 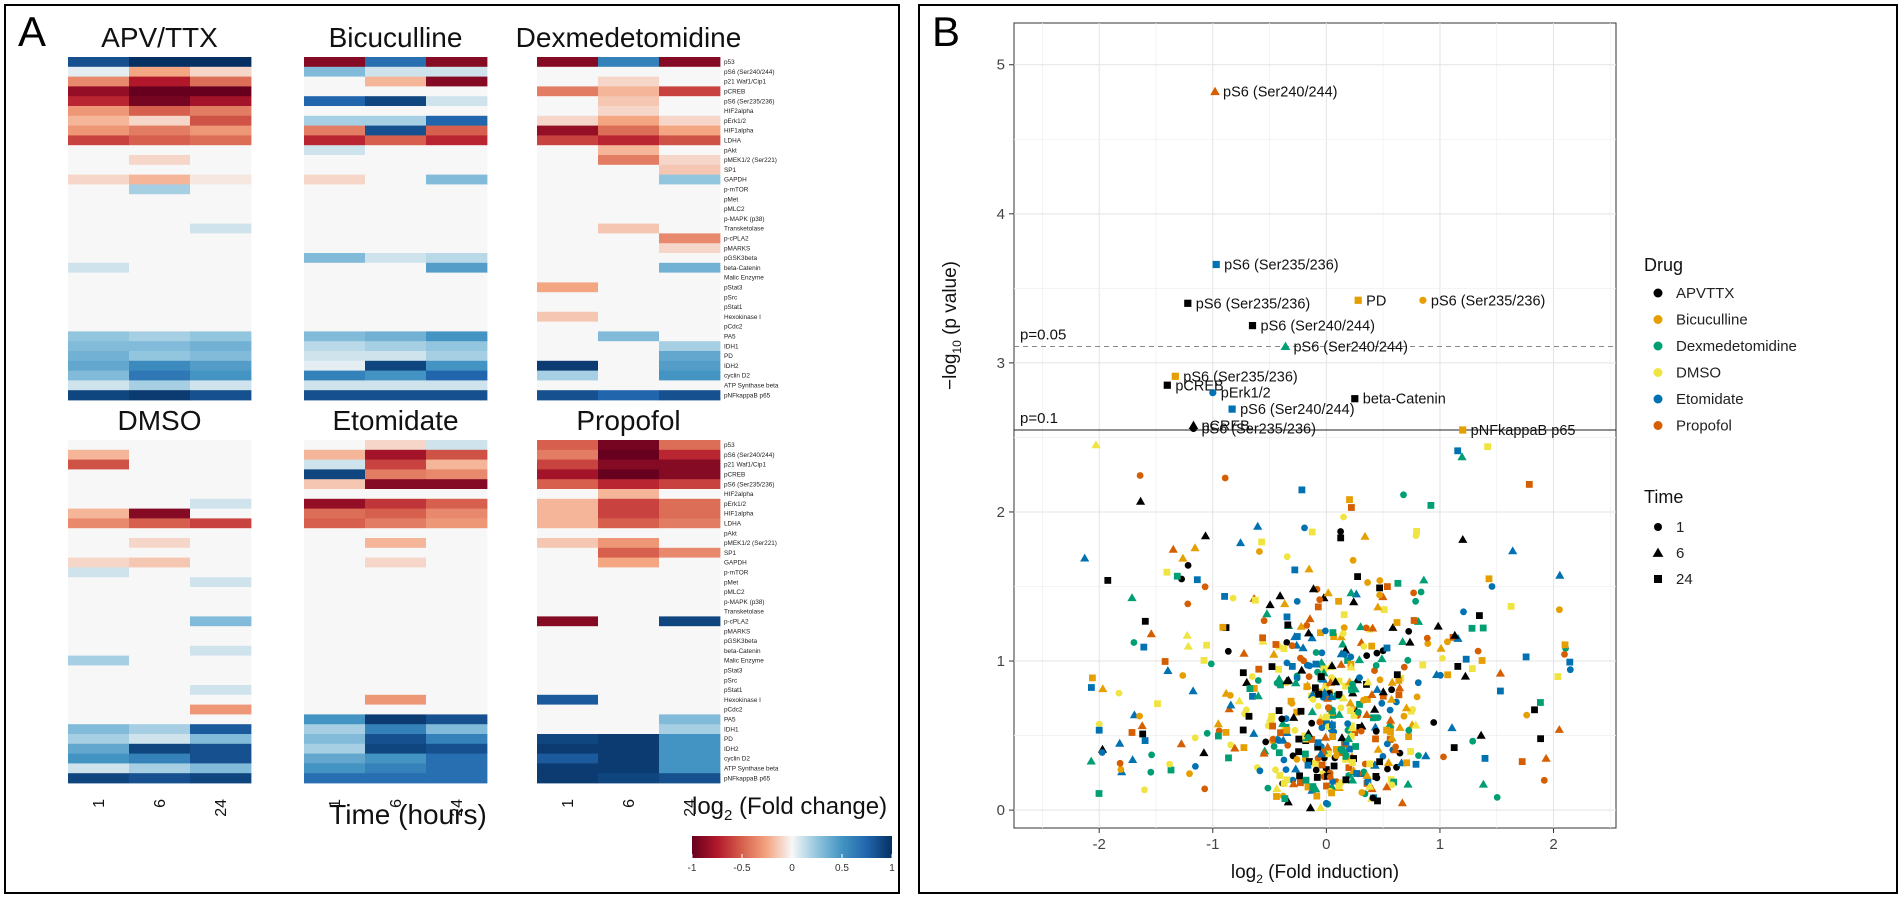 I want to click on point-label: pErk1/2, so click(x=1246, y=394).